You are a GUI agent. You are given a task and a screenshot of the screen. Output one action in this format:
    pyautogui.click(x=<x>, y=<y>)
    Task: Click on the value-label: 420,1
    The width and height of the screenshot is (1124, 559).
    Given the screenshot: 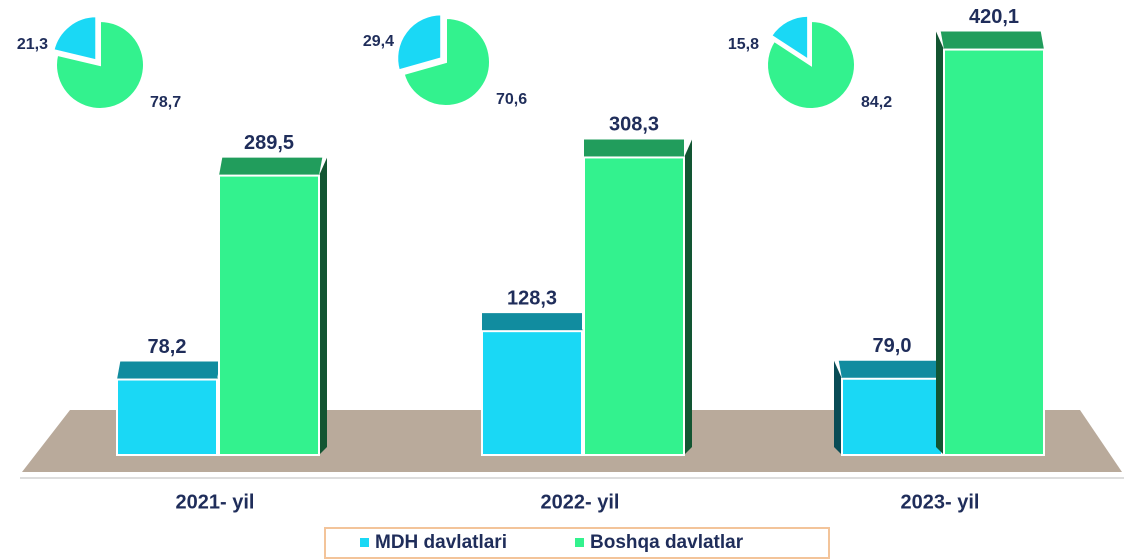 What is the action you would take?
    pyautogui.click(x=994, y=17)
    